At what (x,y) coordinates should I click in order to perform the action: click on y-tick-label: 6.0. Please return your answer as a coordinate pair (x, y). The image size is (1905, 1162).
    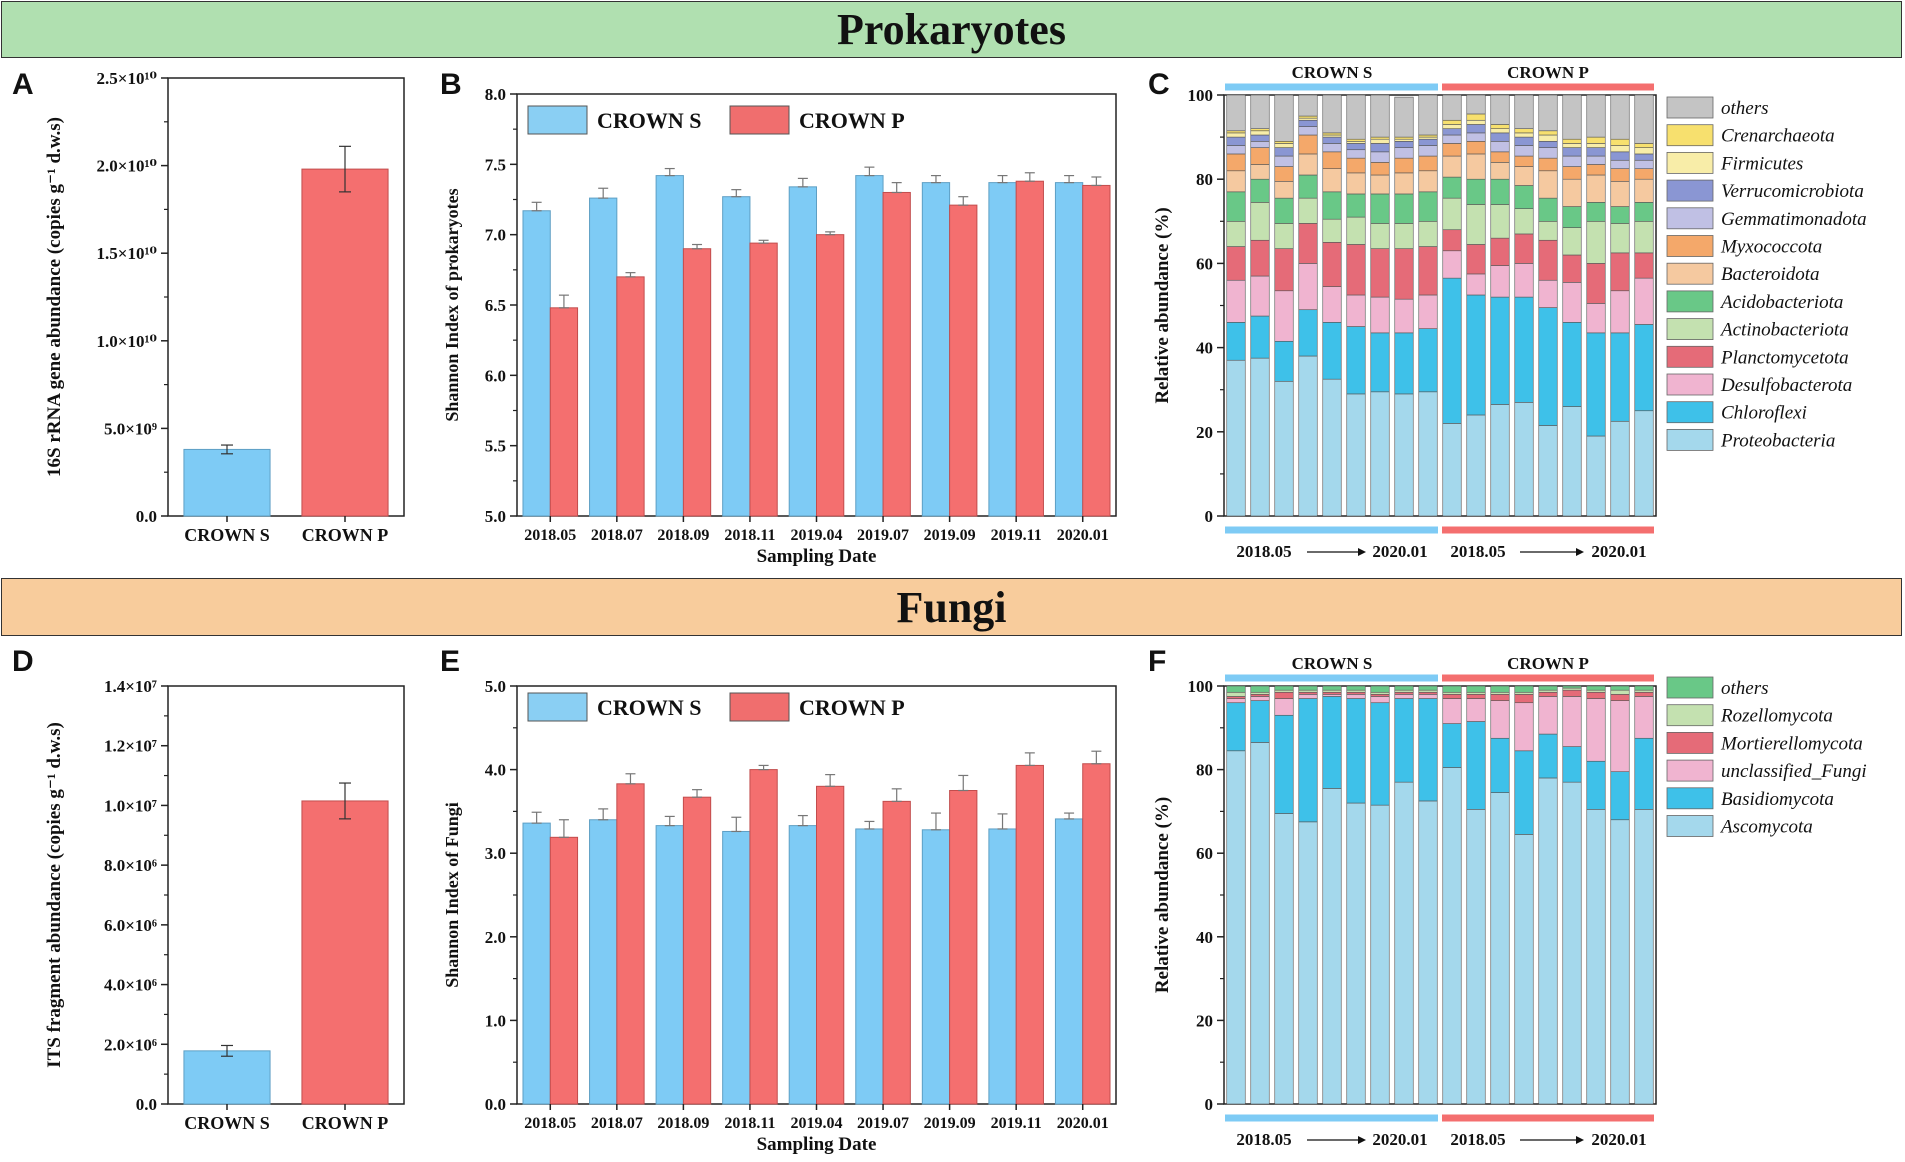
    Looking at the image, I should click on (495, 375).